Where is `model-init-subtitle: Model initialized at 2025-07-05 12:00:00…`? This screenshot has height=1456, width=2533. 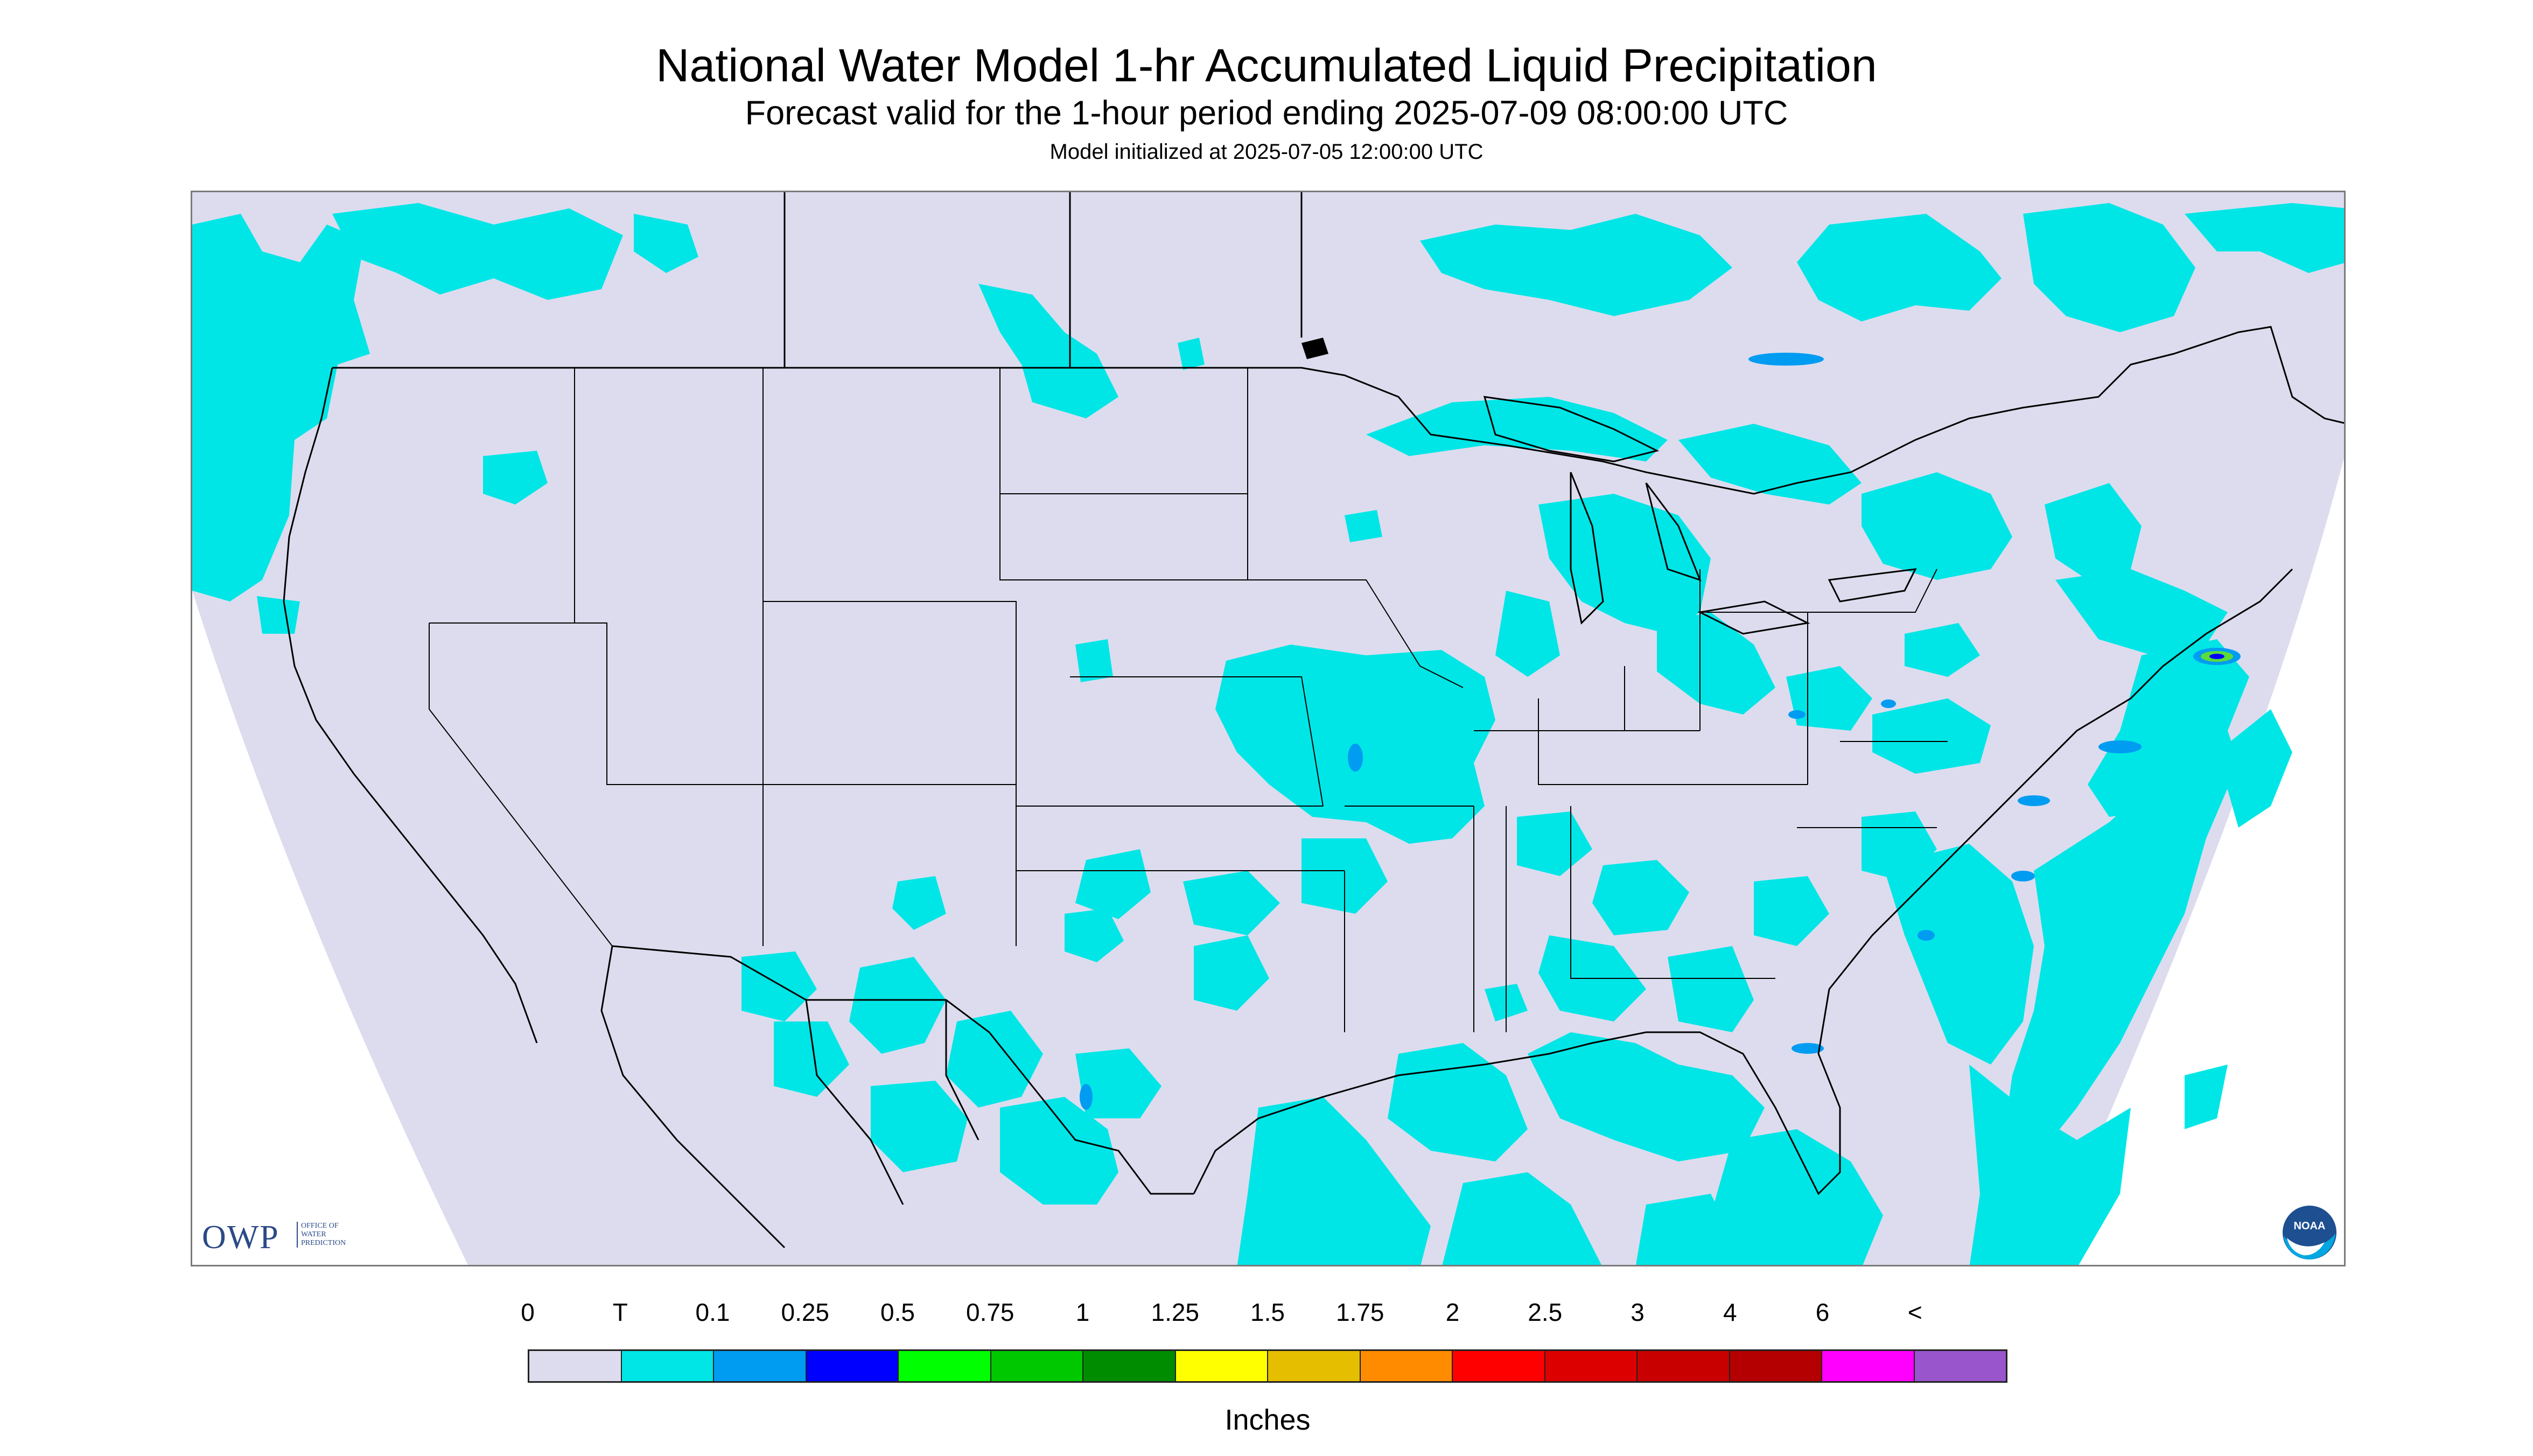 model-init-subtitle: Model initialized at 2025-07-05 12:00:00… is located at coordinates (1266, 152).